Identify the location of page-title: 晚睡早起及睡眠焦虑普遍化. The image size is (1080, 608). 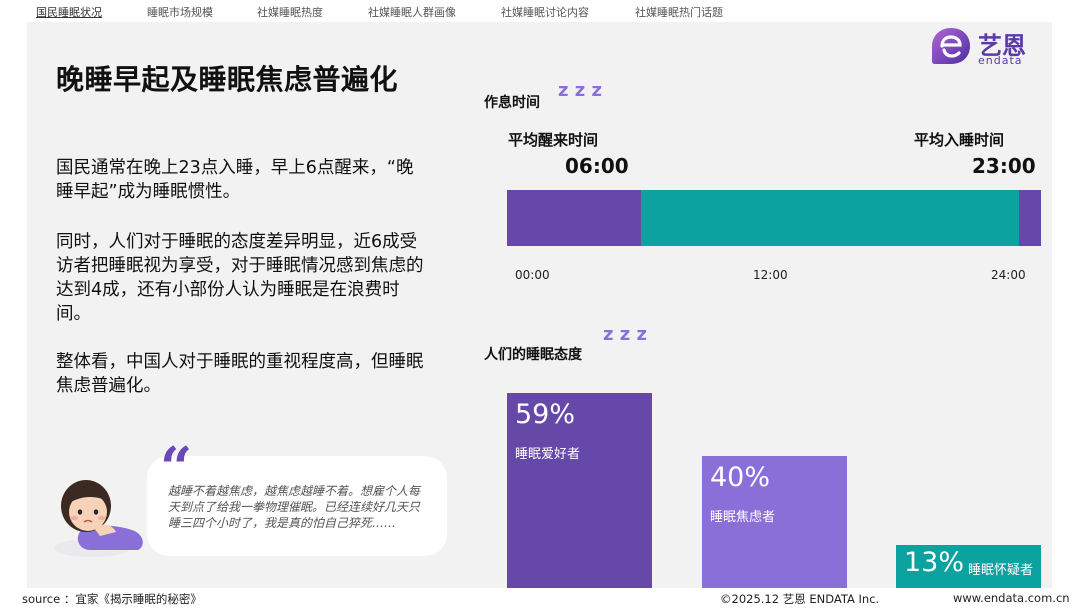
(227, 79).